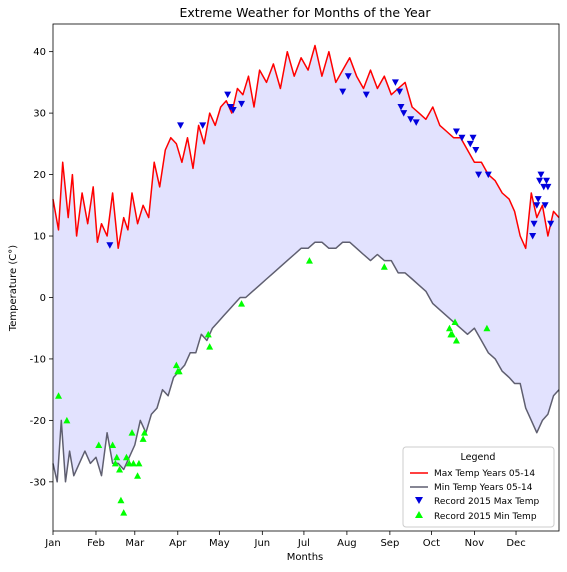 This screenshot has width=567, height=572. Describe the element at coordinates (96, 543) in the screenshot. I see `x-tick-label: Feb` at that location.